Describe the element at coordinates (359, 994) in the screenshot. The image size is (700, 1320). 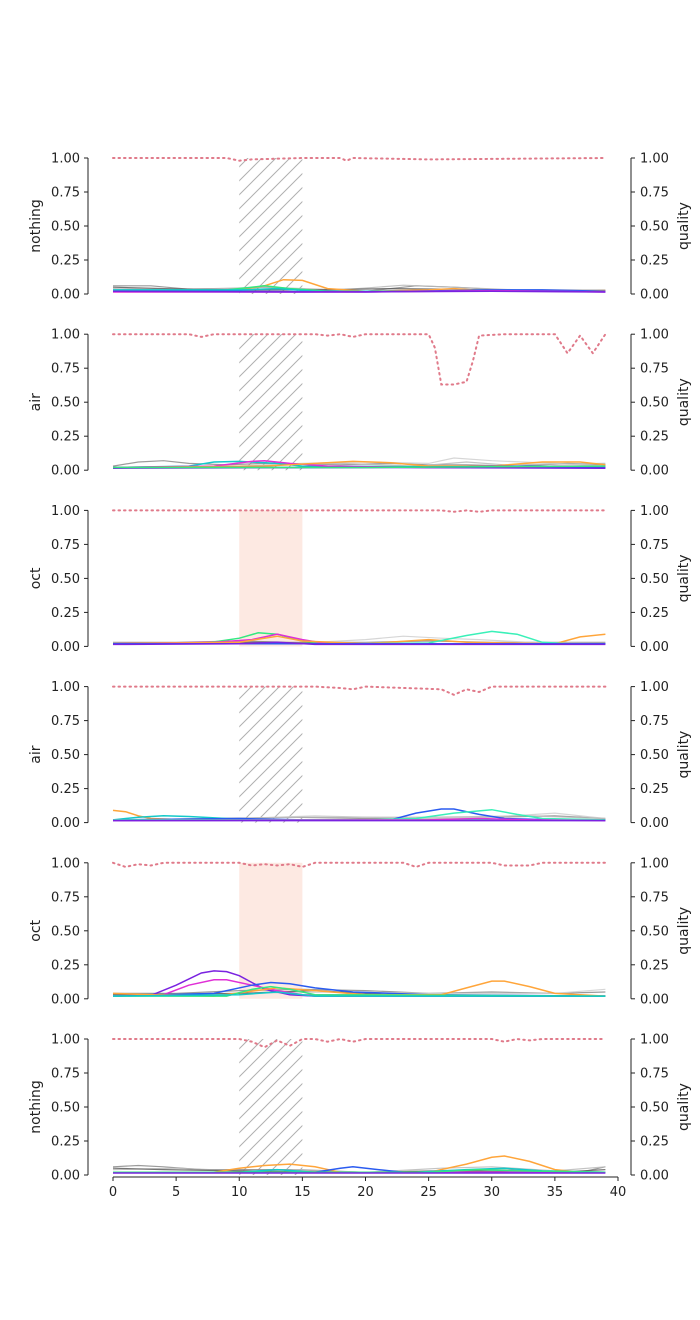
I see `series-line-teal` at that location.